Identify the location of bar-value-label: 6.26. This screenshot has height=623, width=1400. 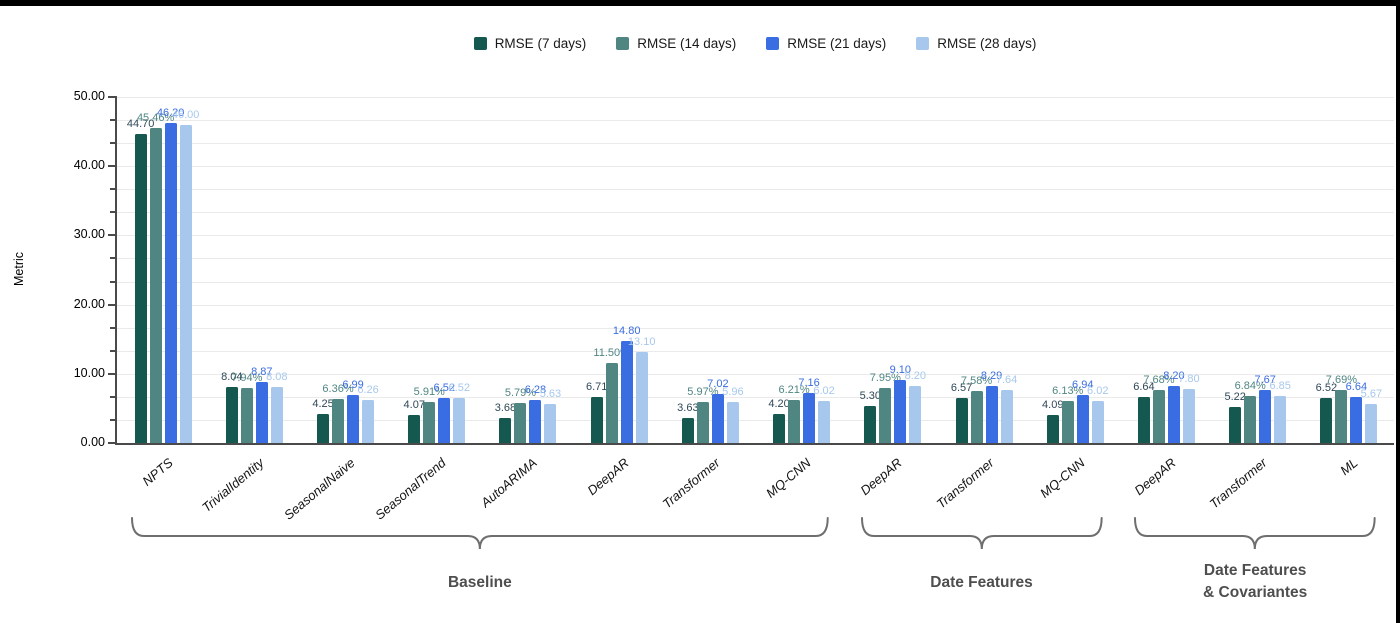
(368, 389).